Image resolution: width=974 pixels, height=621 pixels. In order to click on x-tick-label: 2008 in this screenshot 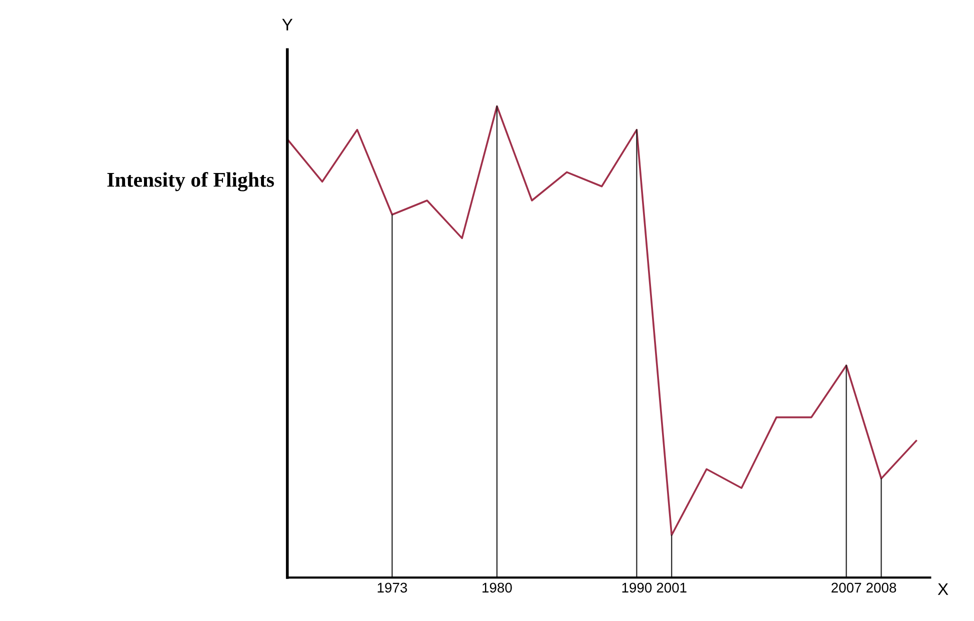, I will do `click(881, 587)`.